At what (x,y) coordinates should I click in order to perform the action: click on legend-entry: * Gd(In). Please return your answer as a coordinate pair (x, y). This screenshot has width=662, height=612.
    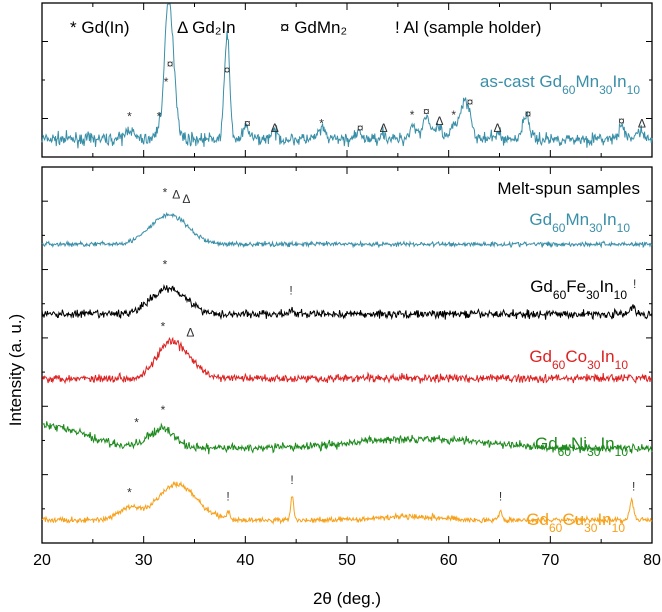
    Looking at the image, I should click on (100, 27).